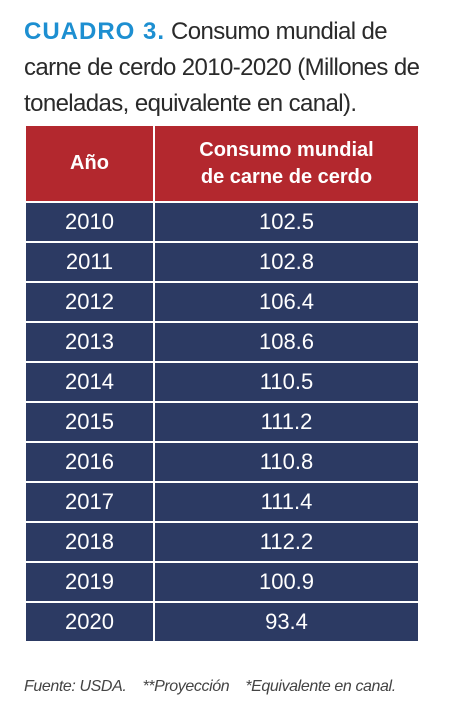  Describe the element at coordinates (286, 622) in the screenshot. I see `value-cell: 93.4` at that location.